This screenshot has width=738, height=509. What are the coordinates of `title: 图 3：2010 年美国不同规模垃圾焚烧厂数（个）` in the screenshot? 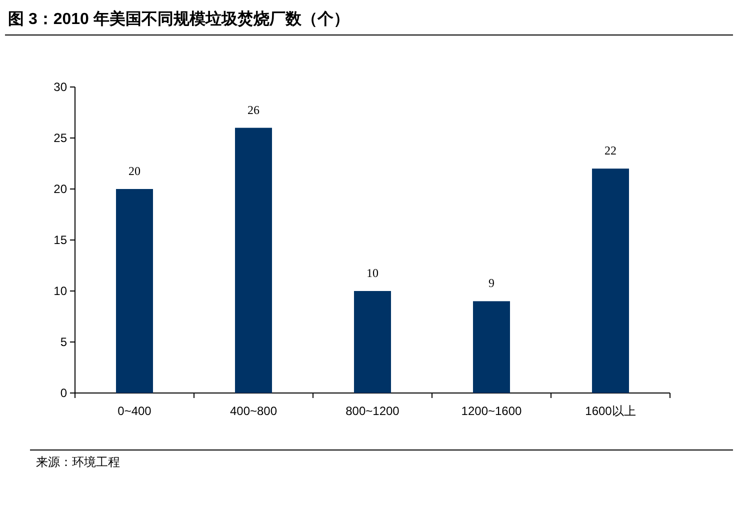 It's located at (179, 19).